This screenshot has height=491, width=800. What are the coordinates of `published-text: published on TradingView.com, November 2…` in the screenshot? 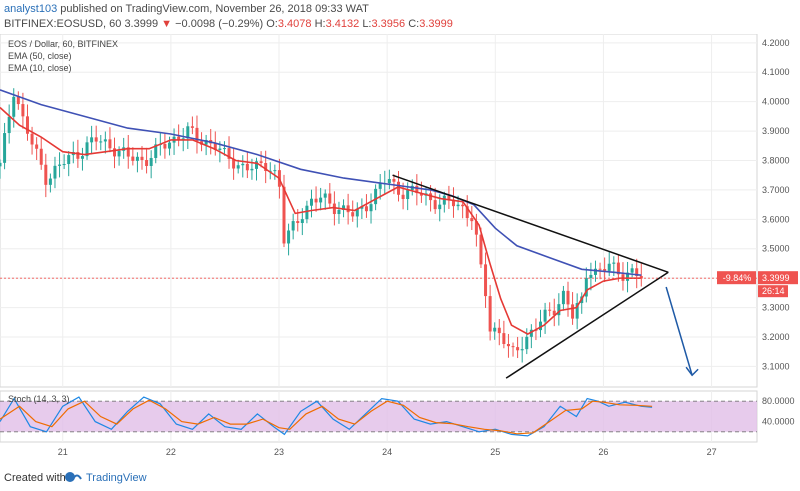 It's located at (214, 9).